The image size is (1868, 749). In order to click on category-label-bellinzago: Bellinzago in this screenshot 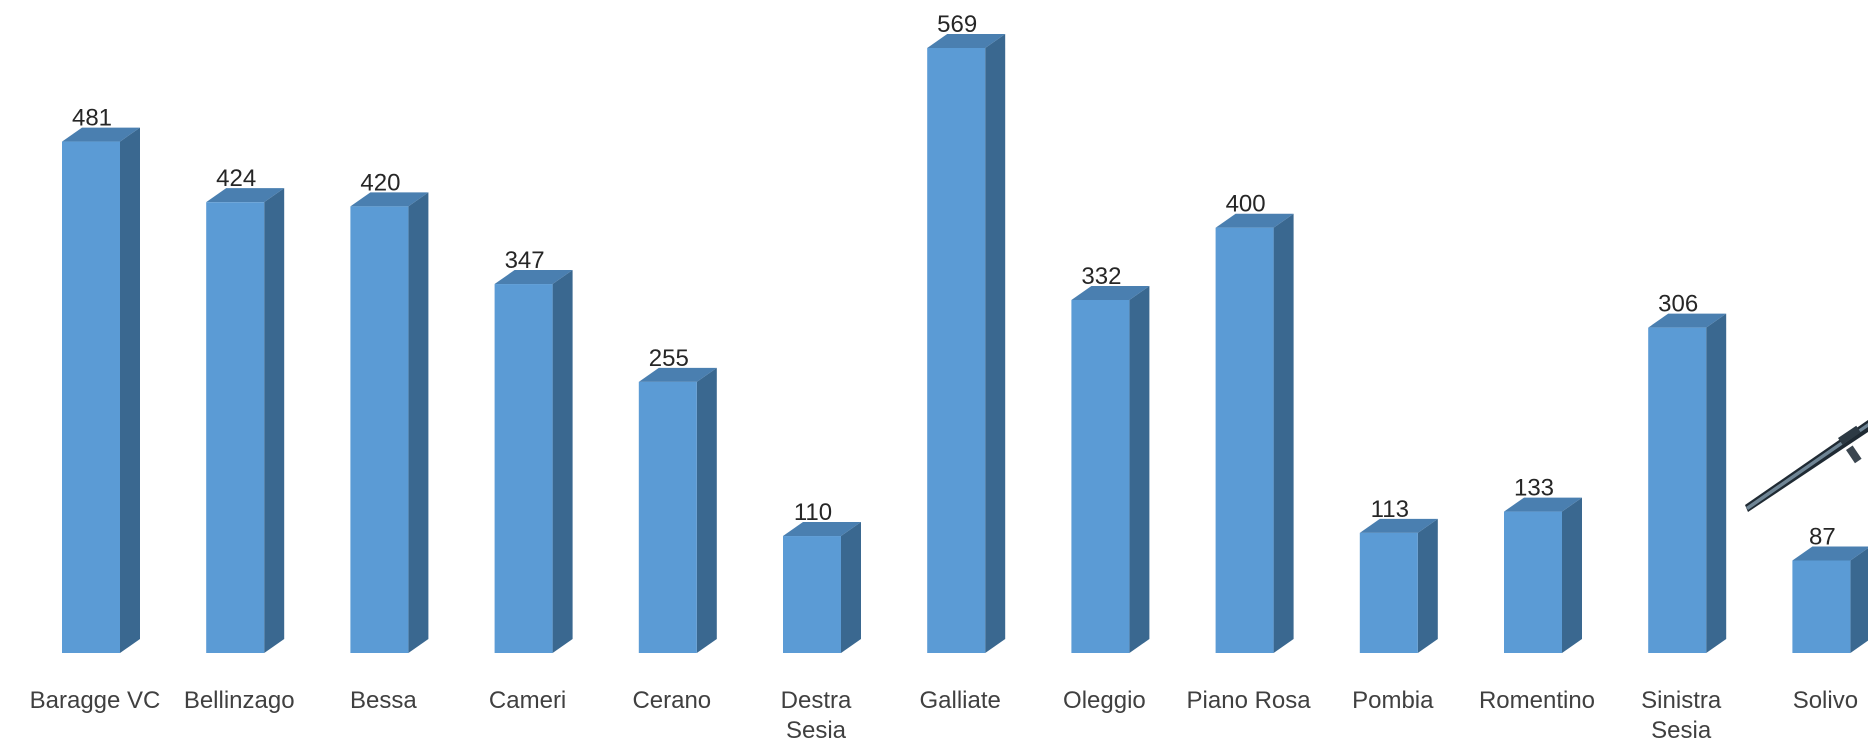, I will do `click(239, 700)`.